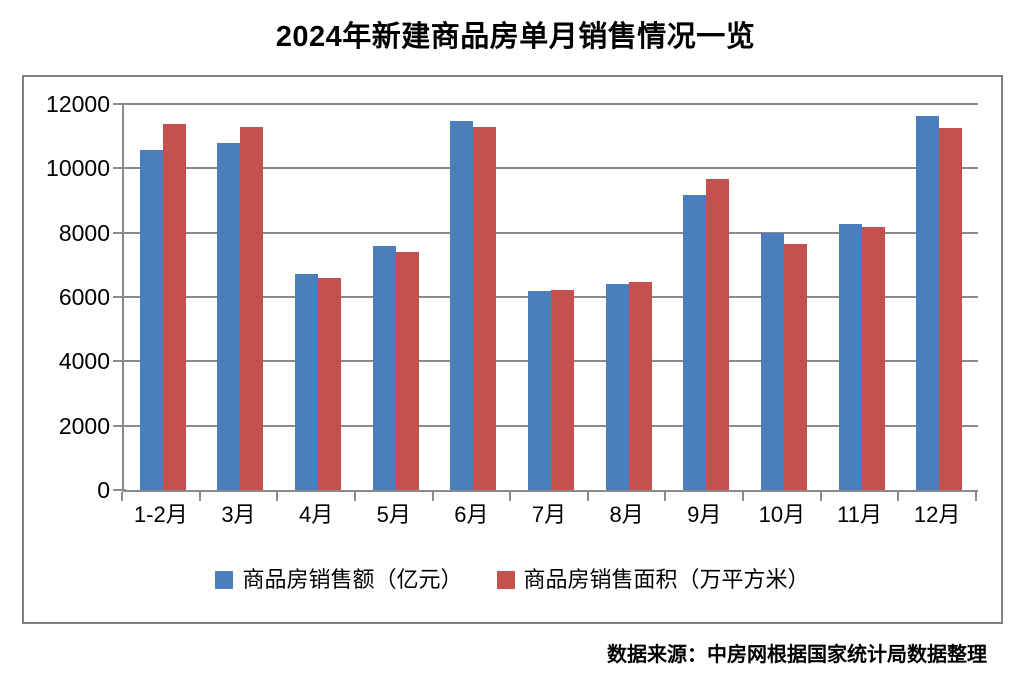 The height and width of the screenshot is (679, 1031). I want to click on source-note: 数据来源：中房网根据国家统计局数据整理, so click(797, 655).